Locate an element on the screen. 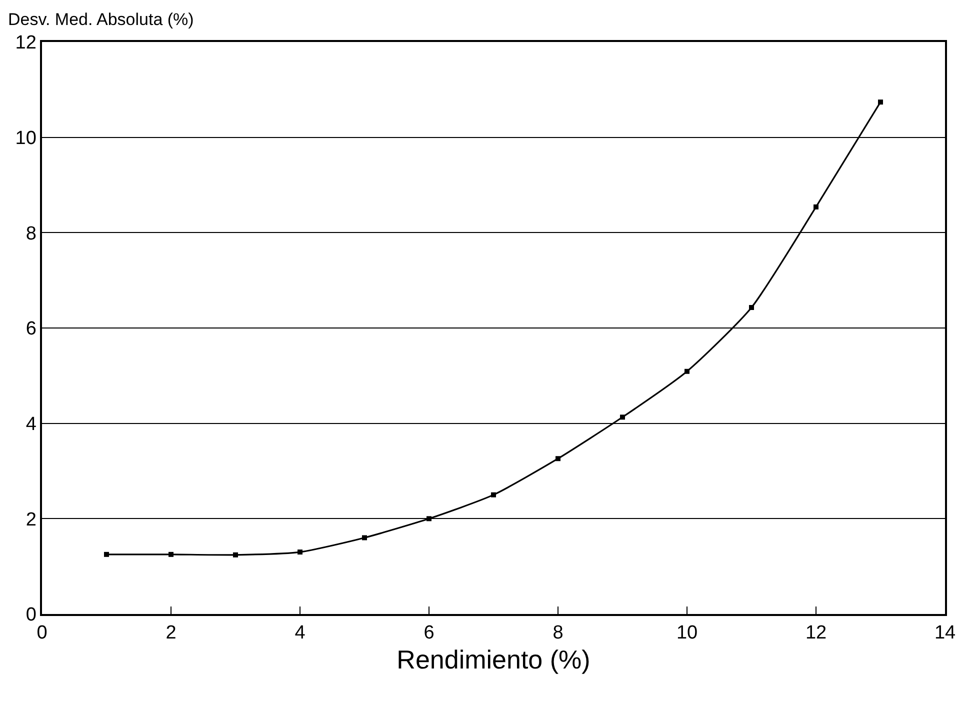 This screenshot has width=971, height=709. y-axis-title: Desv. Med. Absoluta (%) is located at coordinates (101, 19).